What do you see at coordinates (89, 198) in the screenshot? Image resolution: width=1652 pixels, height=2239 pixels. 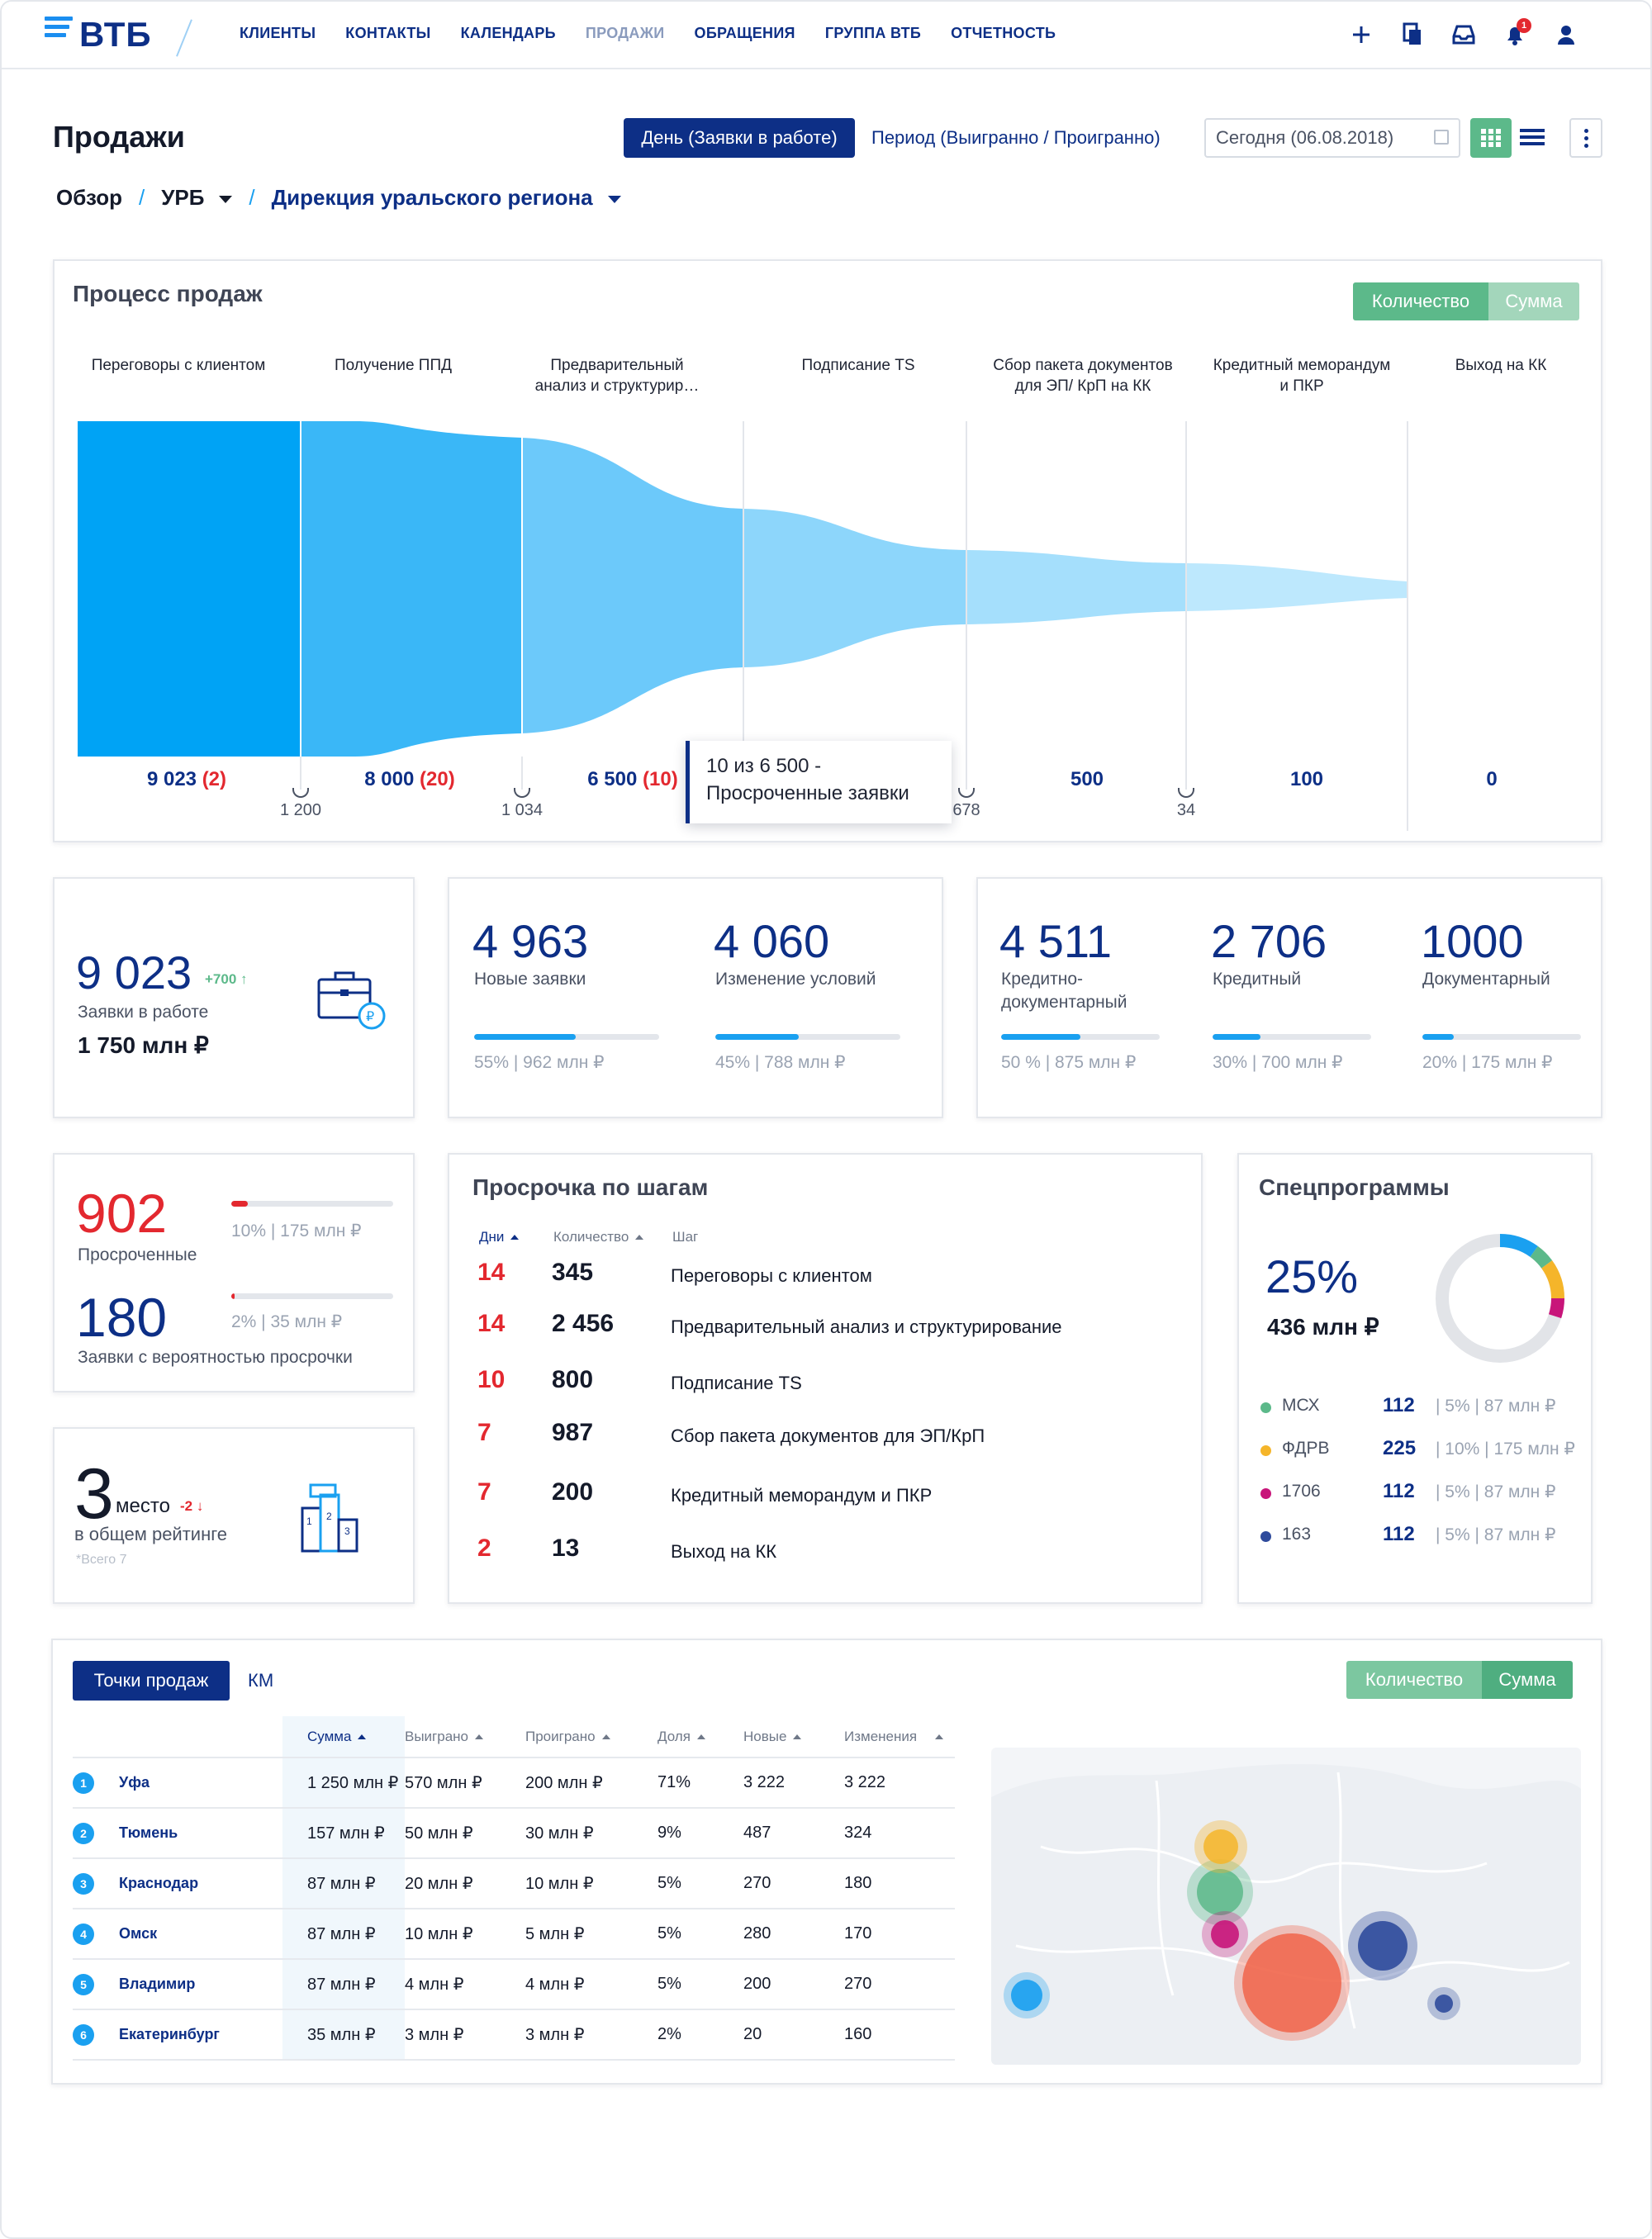 I see `breadcrumb-overview: Обзор` at bounding box center [89, 198].